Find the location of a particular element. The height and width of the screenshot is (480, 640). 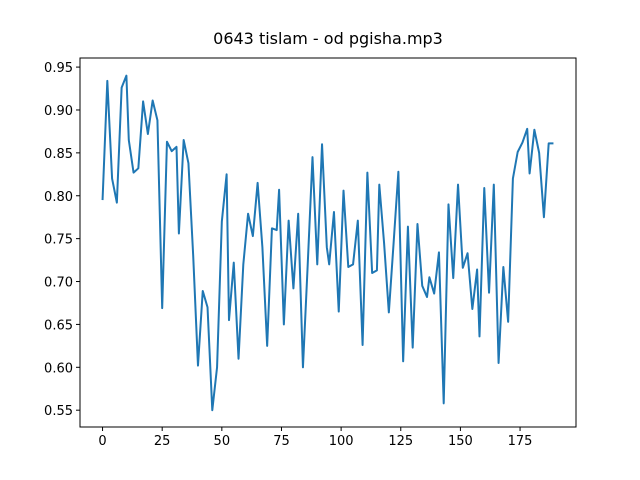

y-tick-label: 0.85 is located at coordinates (58, 154).